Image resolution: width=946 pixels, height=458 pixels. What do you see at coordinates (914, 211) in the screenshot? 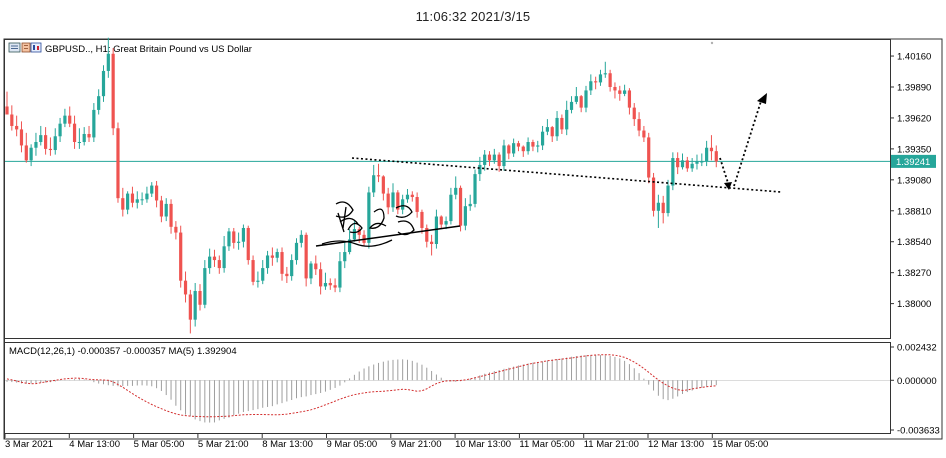
I see `price-tick-label: 1.38810` at bounding box center [914, 211].